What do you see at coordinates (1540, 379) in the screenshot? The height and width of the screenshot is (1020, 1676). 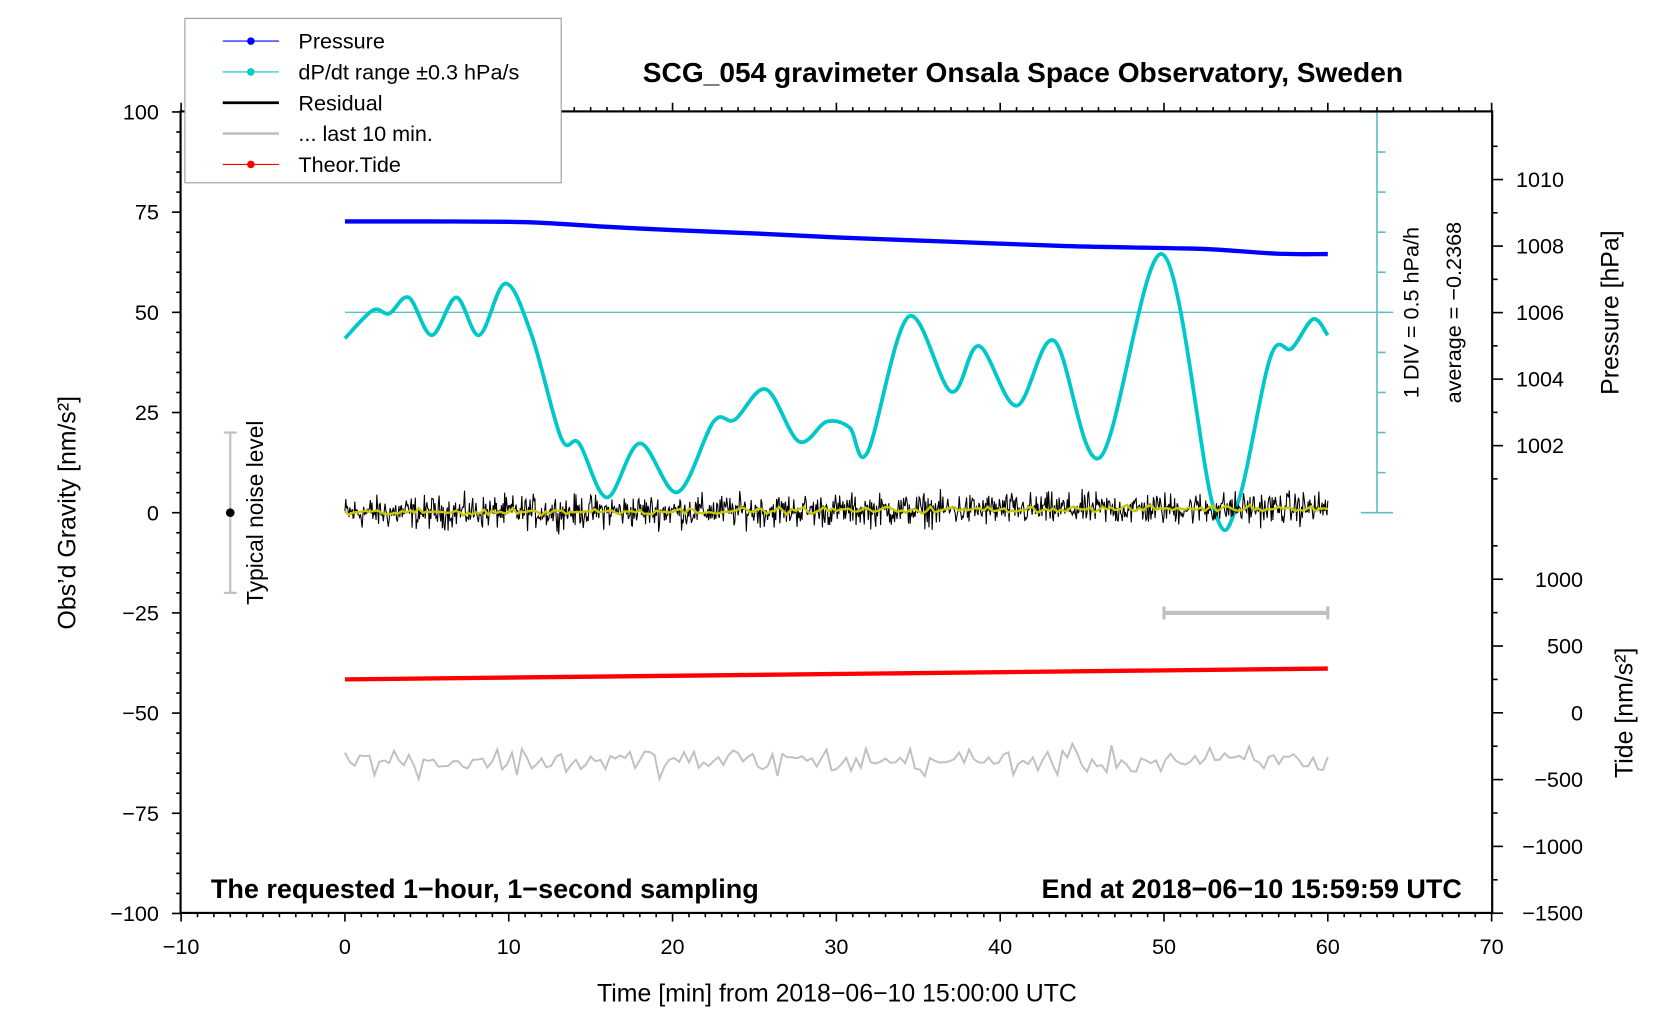 I see `pressure-tick-label: 1004` at bounding box center [1540, 379].